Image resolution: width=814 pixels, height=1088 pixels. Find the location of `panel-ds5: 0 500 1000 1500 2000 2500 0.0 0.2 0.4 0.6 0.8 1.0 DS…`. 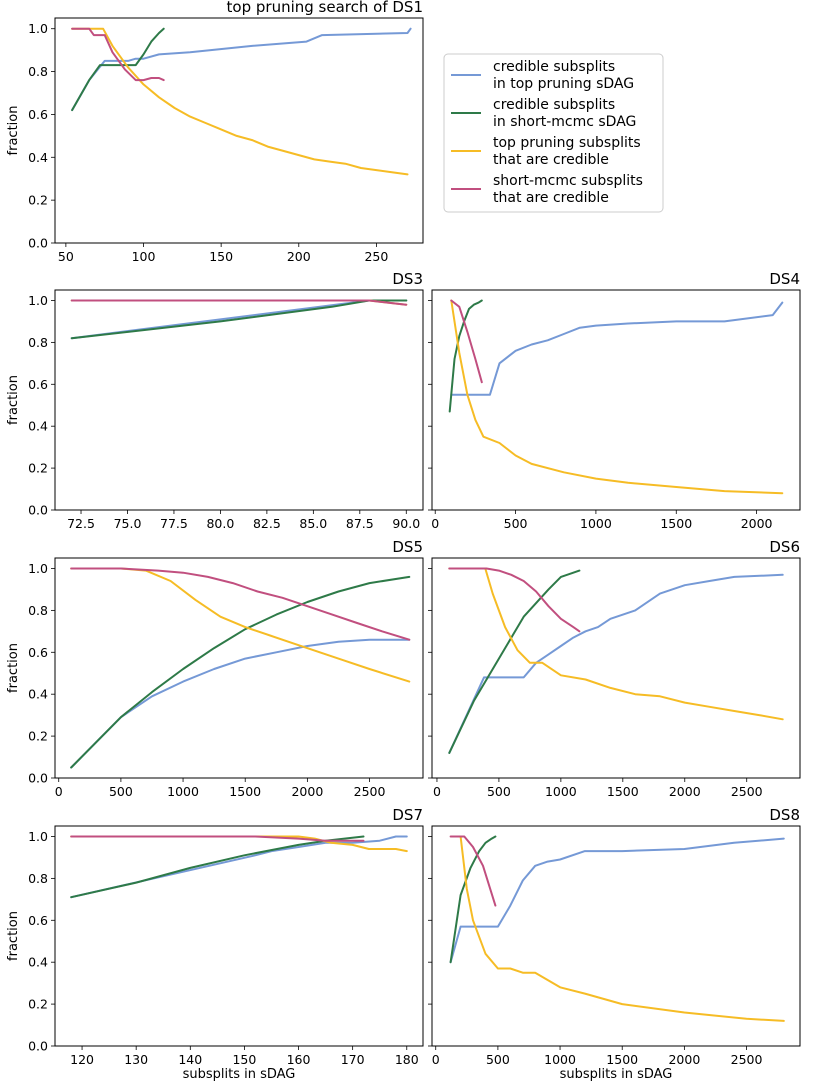

panel-ds5: 0 500 1000 1500 2000 2500 0.0 0.2 0.4 0.6 0.8 1.0 DS… is located at coordinates (215, 668).